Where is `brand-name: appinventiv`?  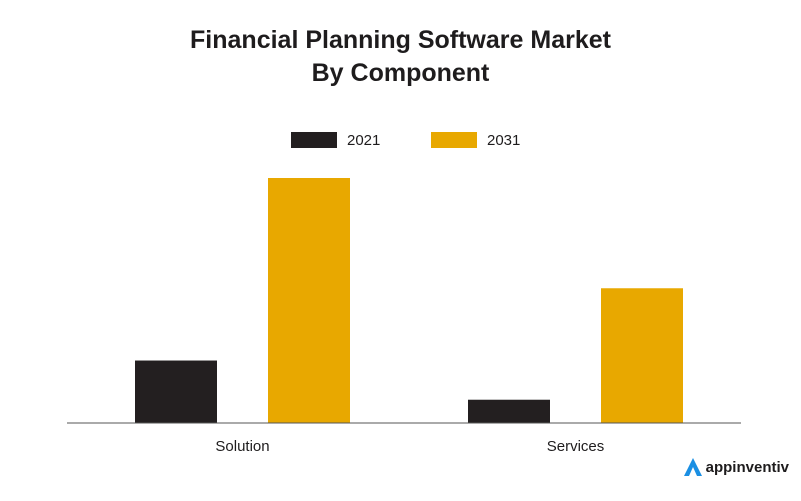
brand-name: appinventiv is located at coordinates (747, 467).